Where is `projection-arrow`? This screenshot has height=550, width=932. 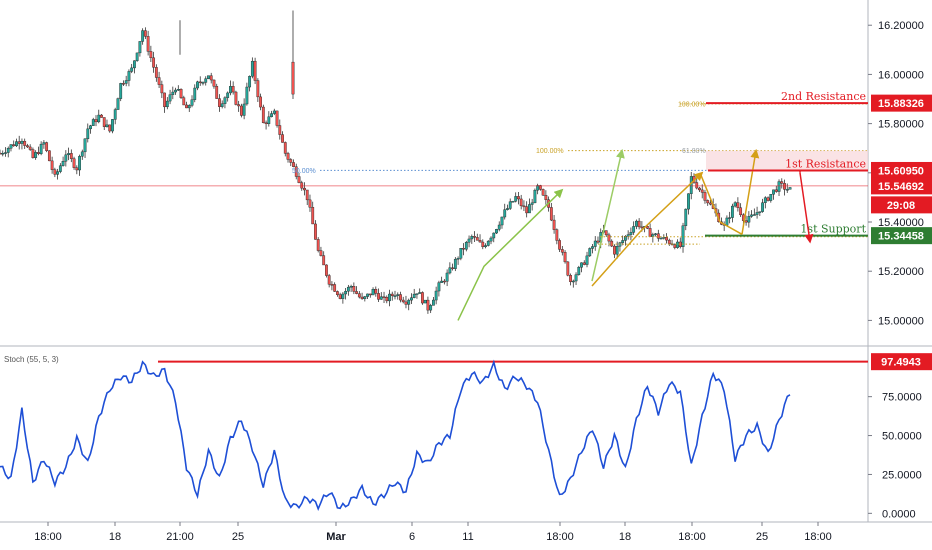 projection-arrow is located at coordinates (721, 203).